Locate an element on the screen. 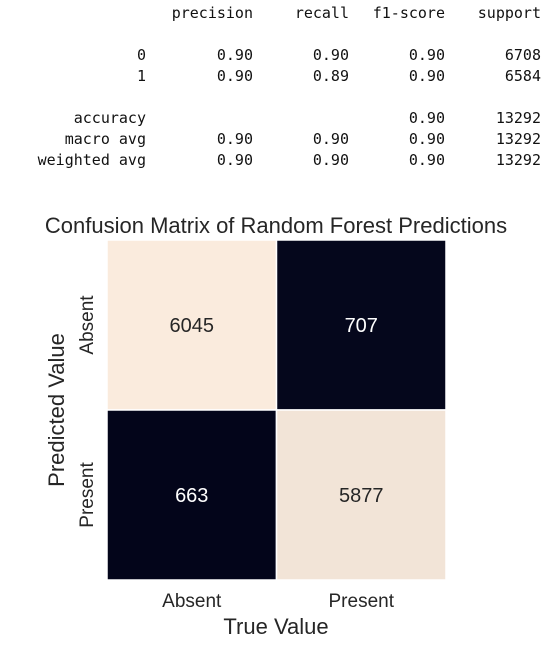 Image resolution: width=552 pixels, height=652 pixels. y-tick-label: Absent is located at coordinates (87, 325).